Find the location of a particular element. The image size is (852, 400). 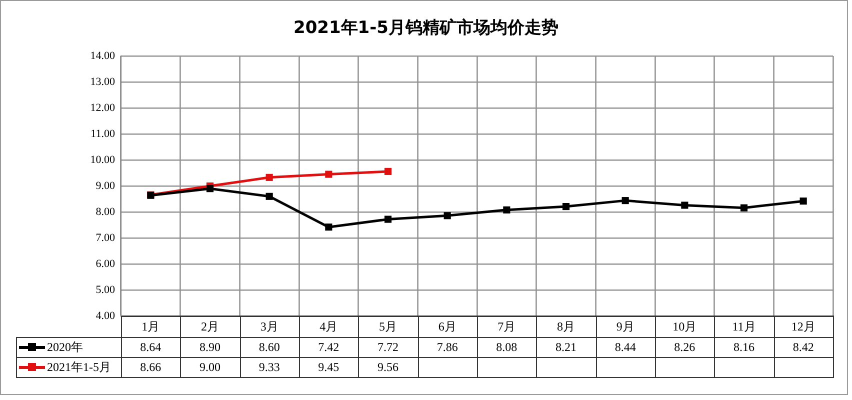

x-tick-label: 1月 is located at coordinates (151, 326).